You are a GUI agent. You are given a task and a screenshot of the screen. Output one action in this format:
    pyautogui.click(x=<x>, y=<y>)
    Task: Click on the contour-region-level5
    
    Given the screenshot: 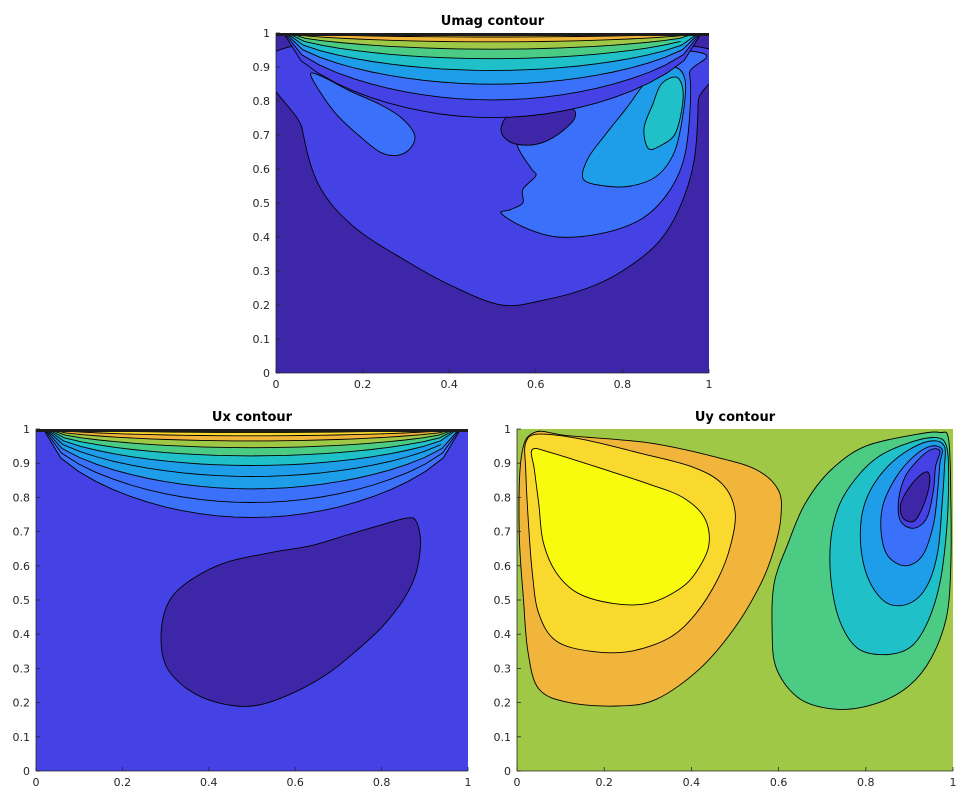 What is the action you would take?
    pyautogui.click(x=663, y=113)
    